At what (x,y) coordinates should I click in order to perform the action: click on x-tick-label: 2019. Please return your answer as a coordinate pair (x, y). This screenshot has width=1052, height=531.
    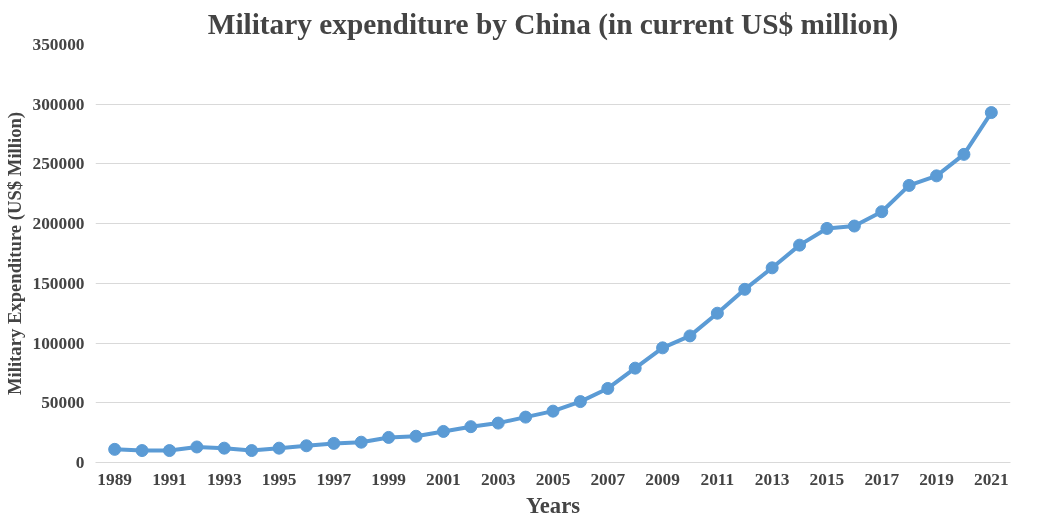
    Looking at the image, I should click on (937, 479).